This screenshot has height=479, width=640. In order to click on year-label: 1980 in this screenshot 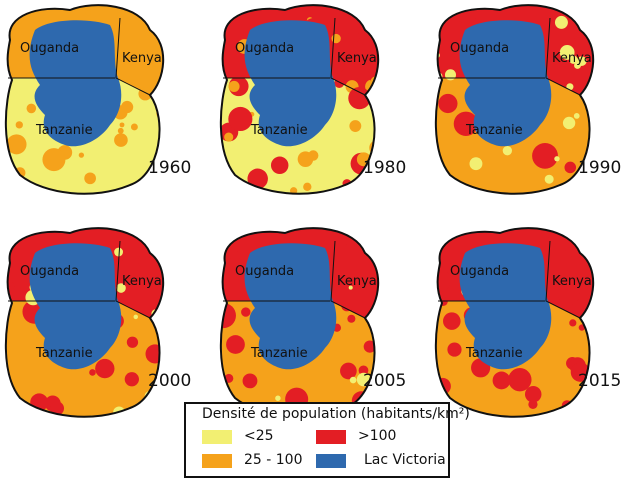, I will do `click(385, 168)`.